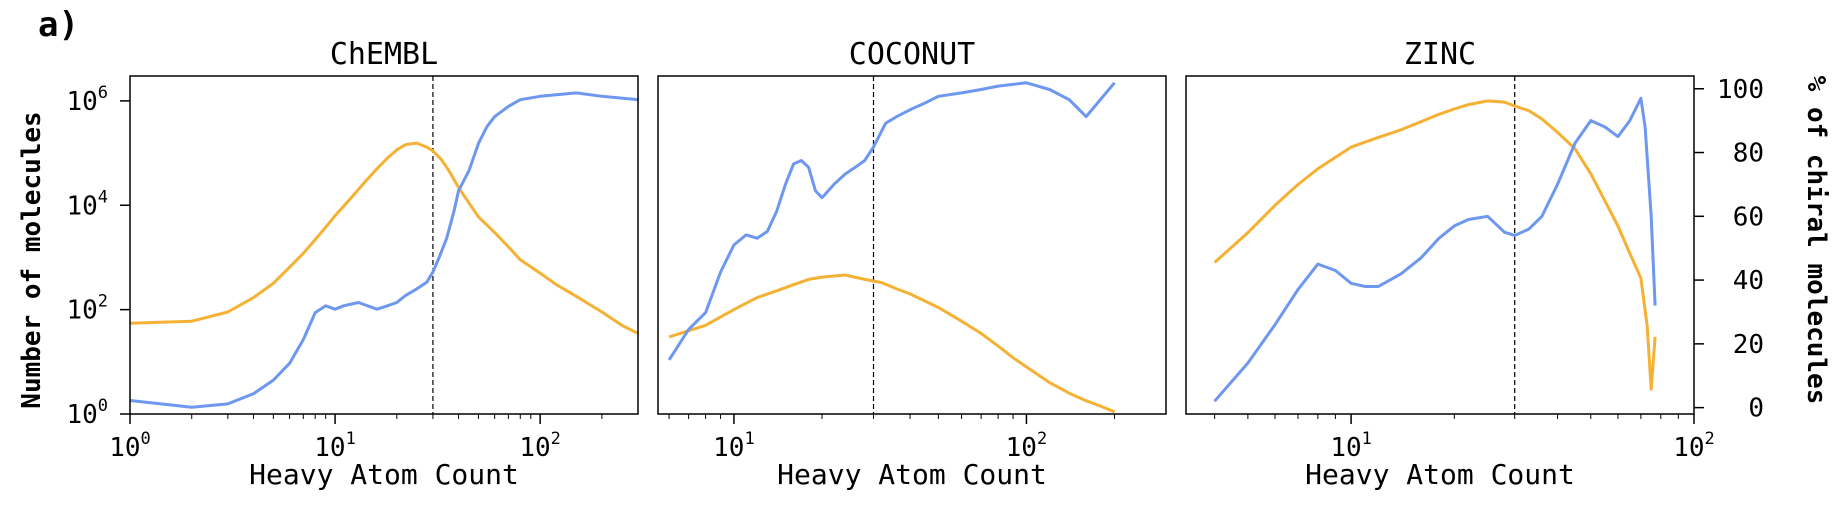 This screenshot has height=510, width=1842. I want to click on y-right-tick-label-3: 60, so click(1748, 217).